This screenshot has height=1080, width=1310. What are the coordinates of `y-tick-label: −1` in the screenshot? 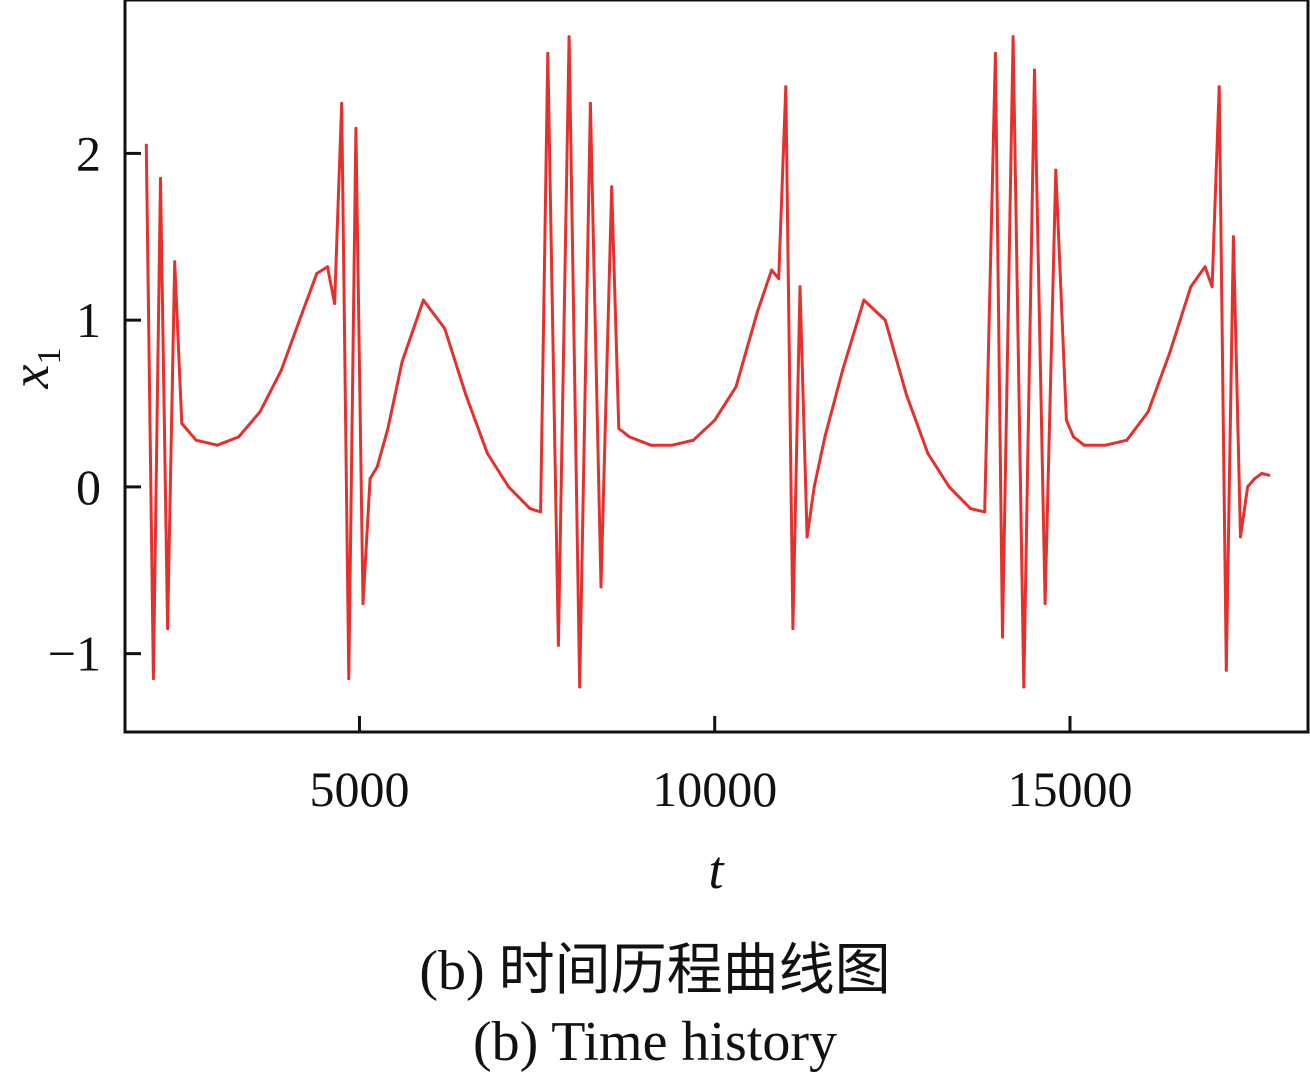 It's located at (74, 654).